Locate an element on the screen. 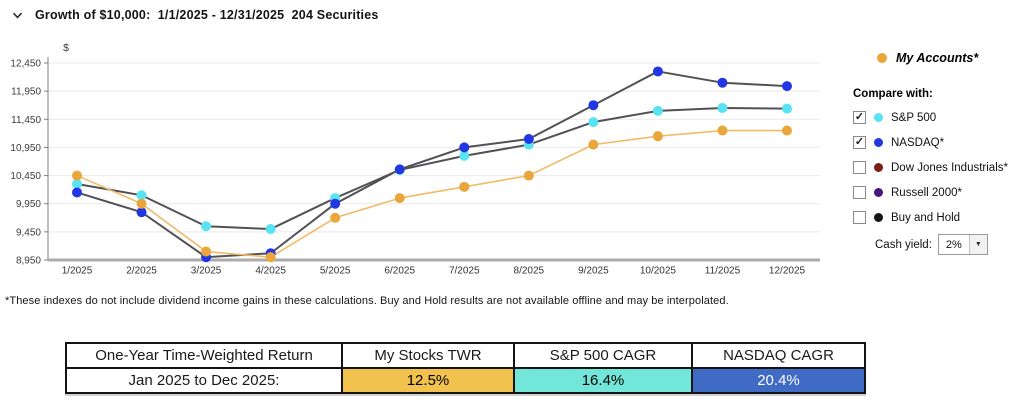 This screenshot has width=1024, height=417. russell-2000-label: Russell 2000* is located at coordinates (926, 192).